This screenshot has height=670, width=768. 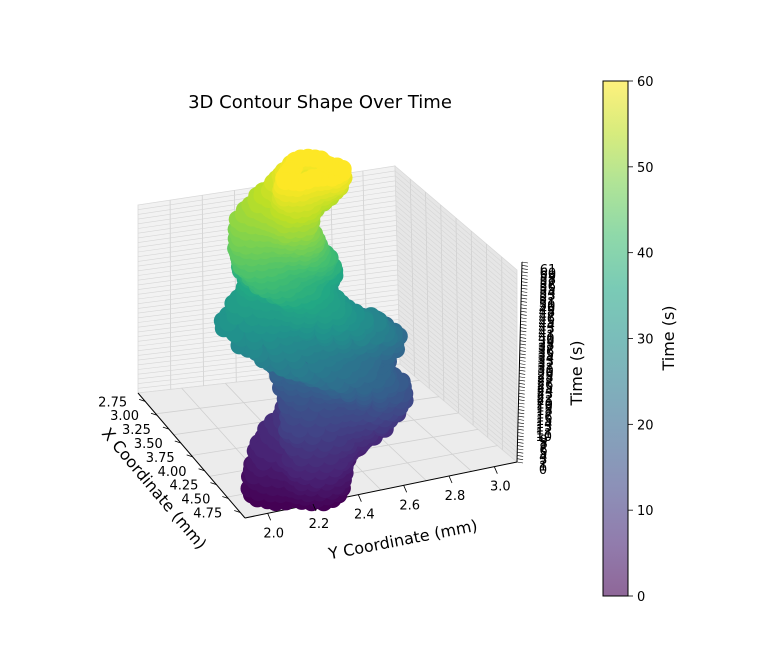 I want to click on z-tick-label: 31, so click(x=545, y=368).